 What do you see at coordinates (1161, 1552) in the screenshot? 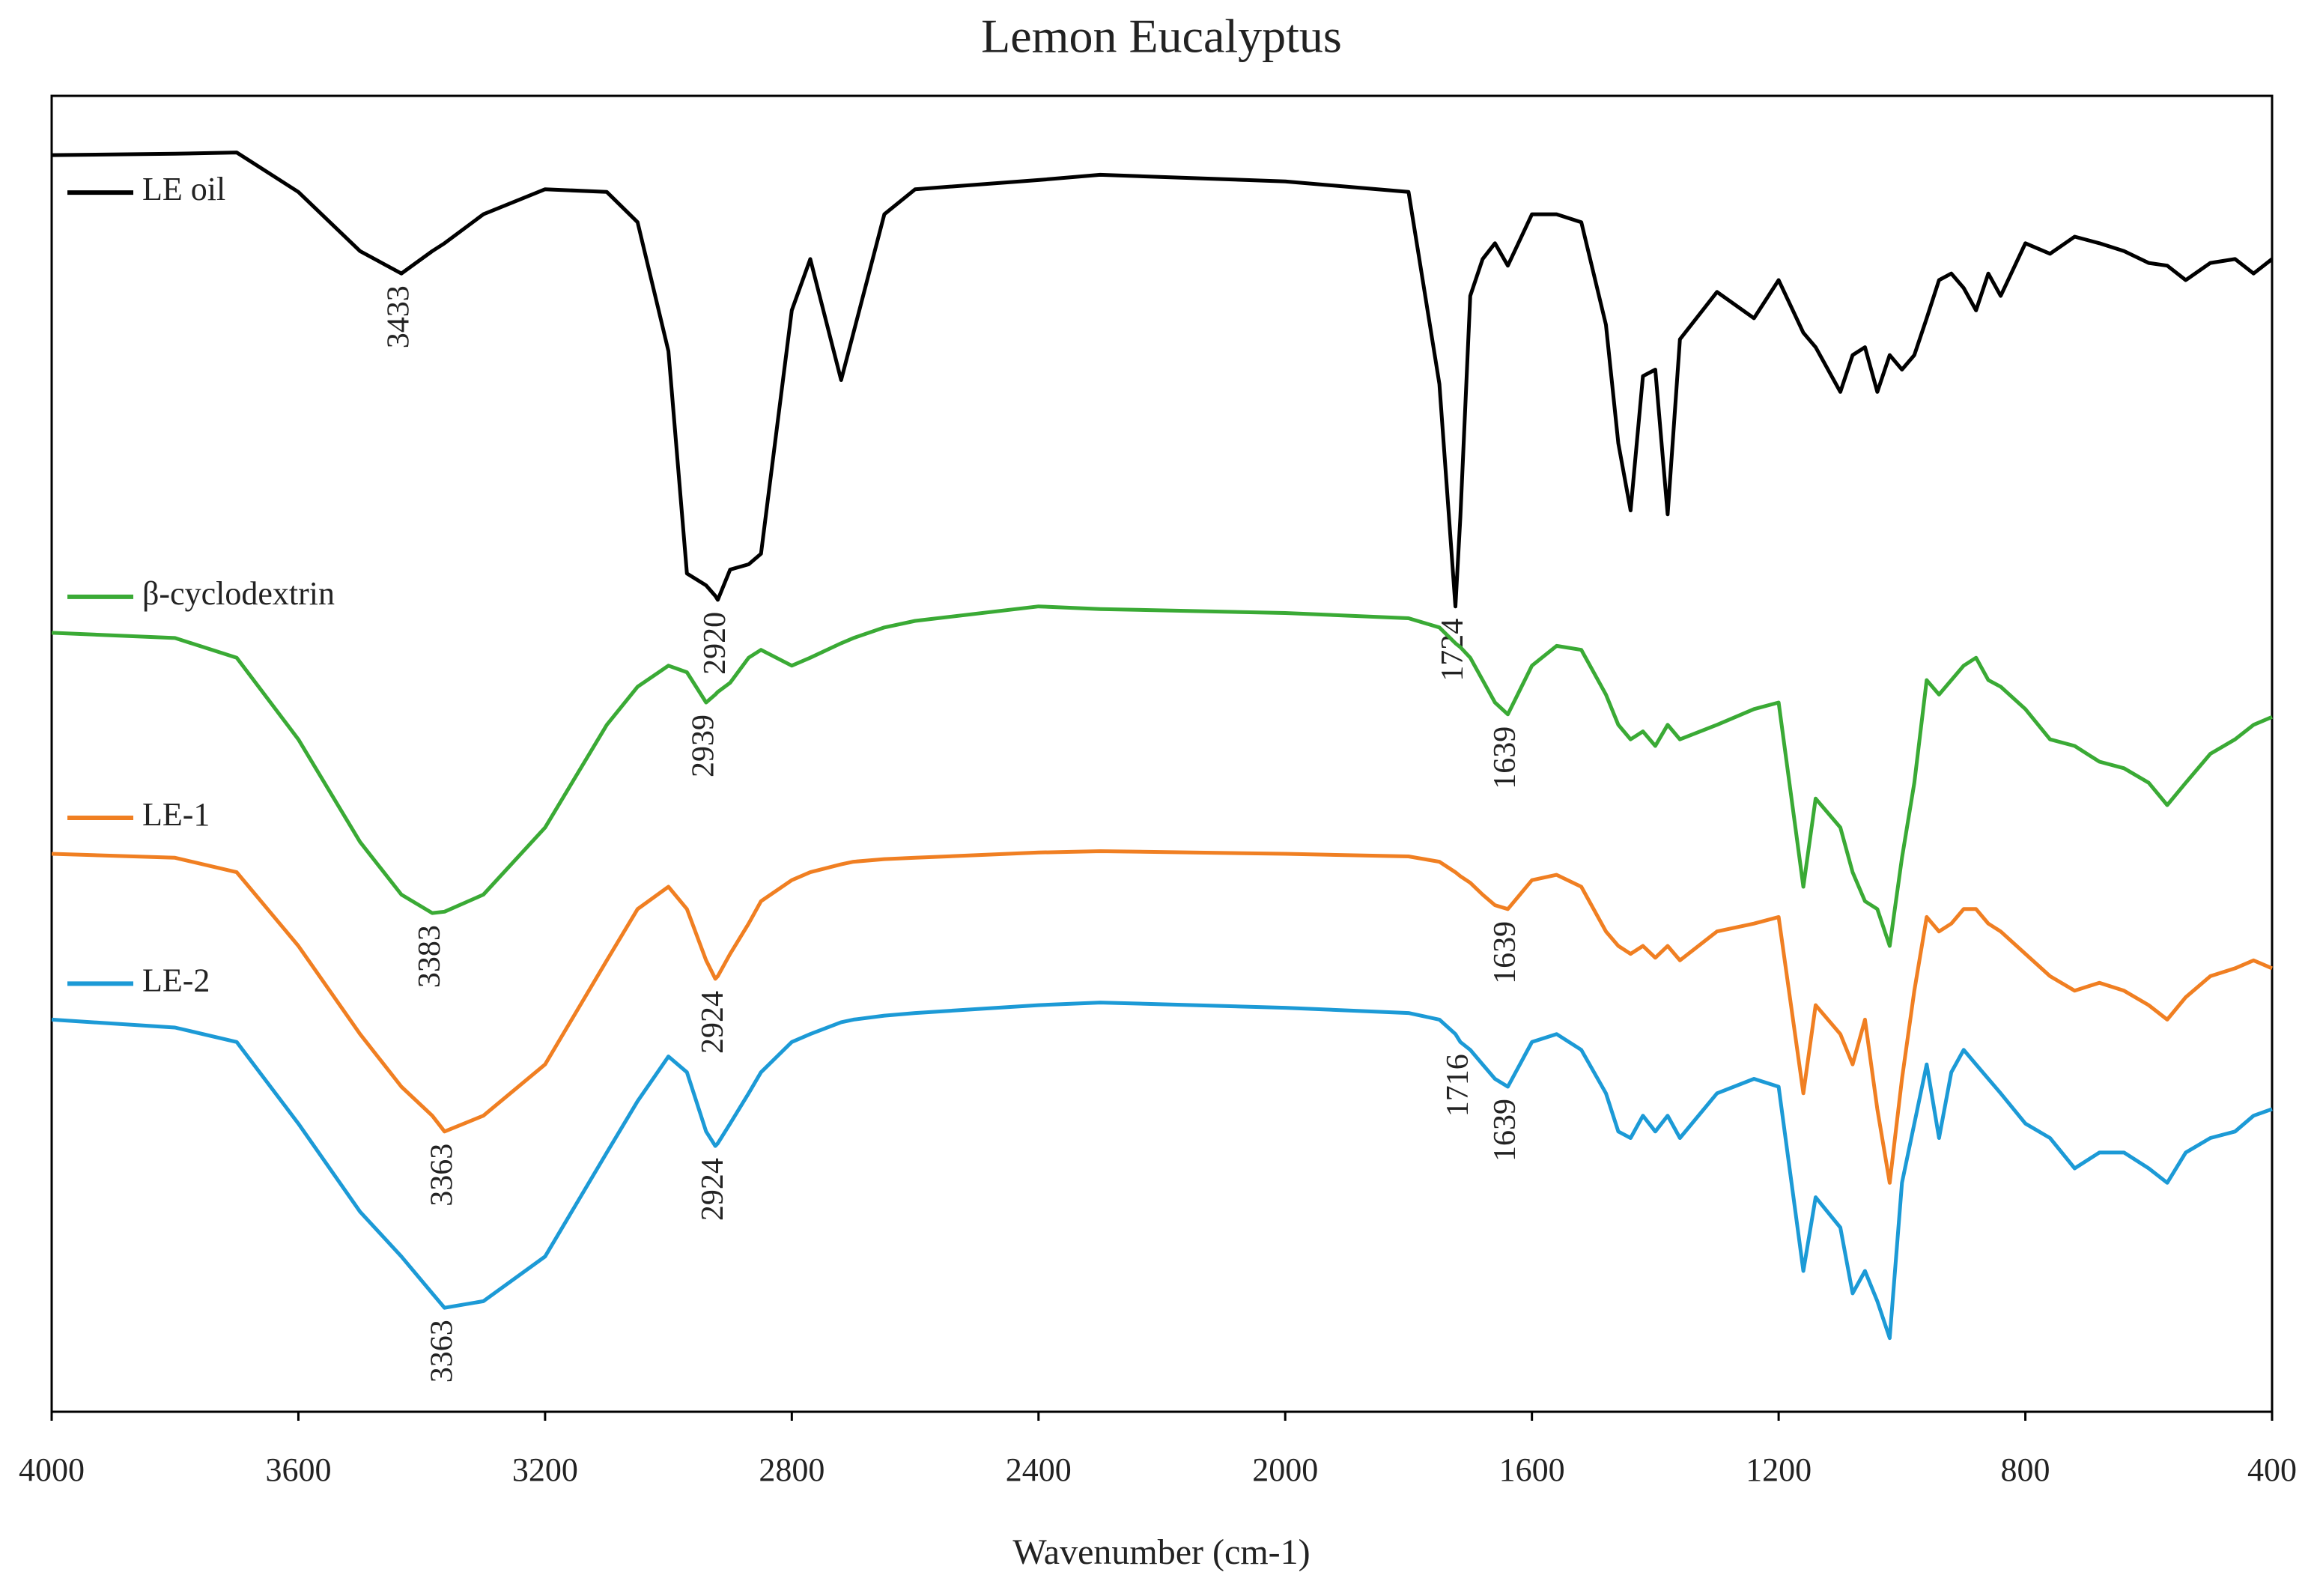
I see `x-axis-label: Wavenumber (cm-1)` at bounding box center [1161, 1552].